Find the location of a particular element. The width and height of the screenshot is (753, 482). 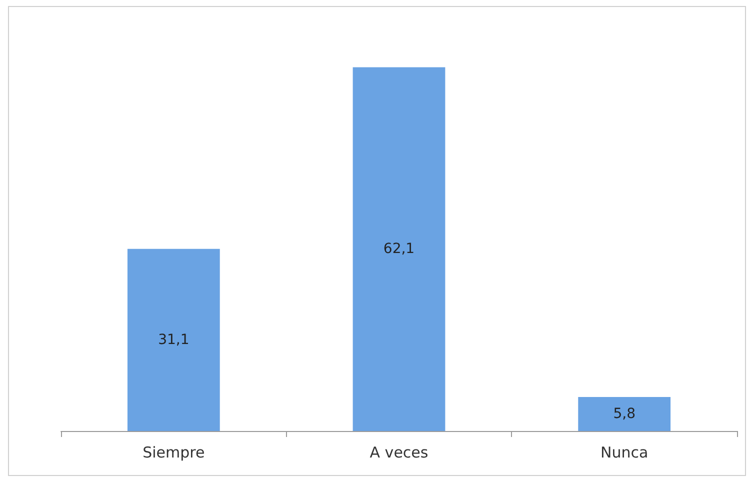

data-label: 31,1 is located at coordinates (174, 340).